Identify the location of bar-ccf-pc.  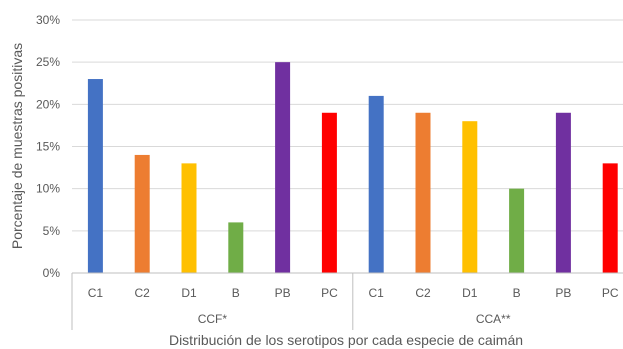
(329, 193).